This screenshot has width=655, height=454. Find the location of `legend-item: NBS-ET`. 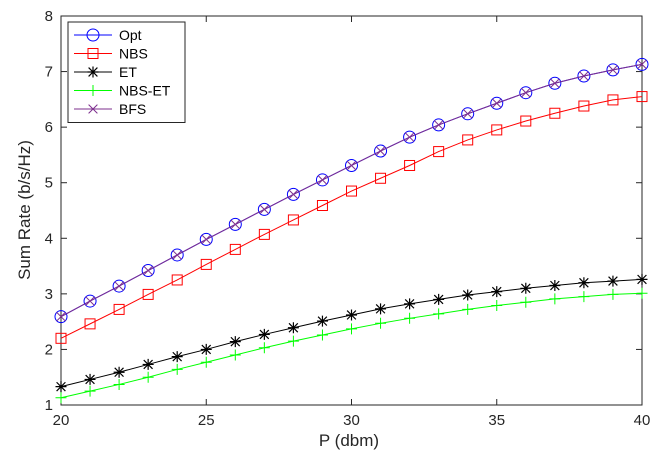

legend-item: NBS-ET is located at coordinates (122, 91).